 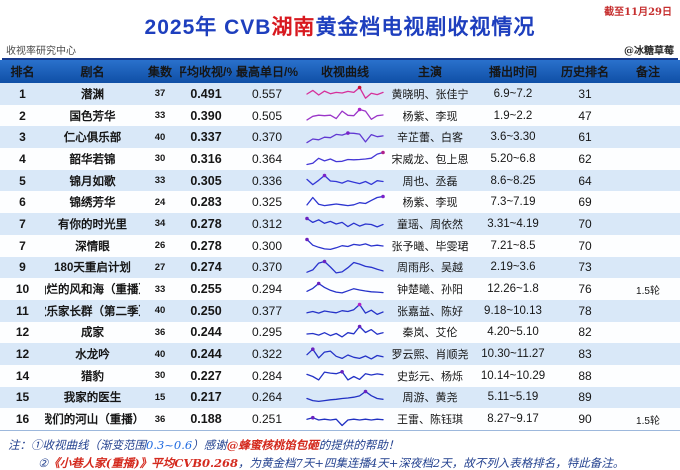 I want to click on column-header: 排名, so click(x=22, y=72).